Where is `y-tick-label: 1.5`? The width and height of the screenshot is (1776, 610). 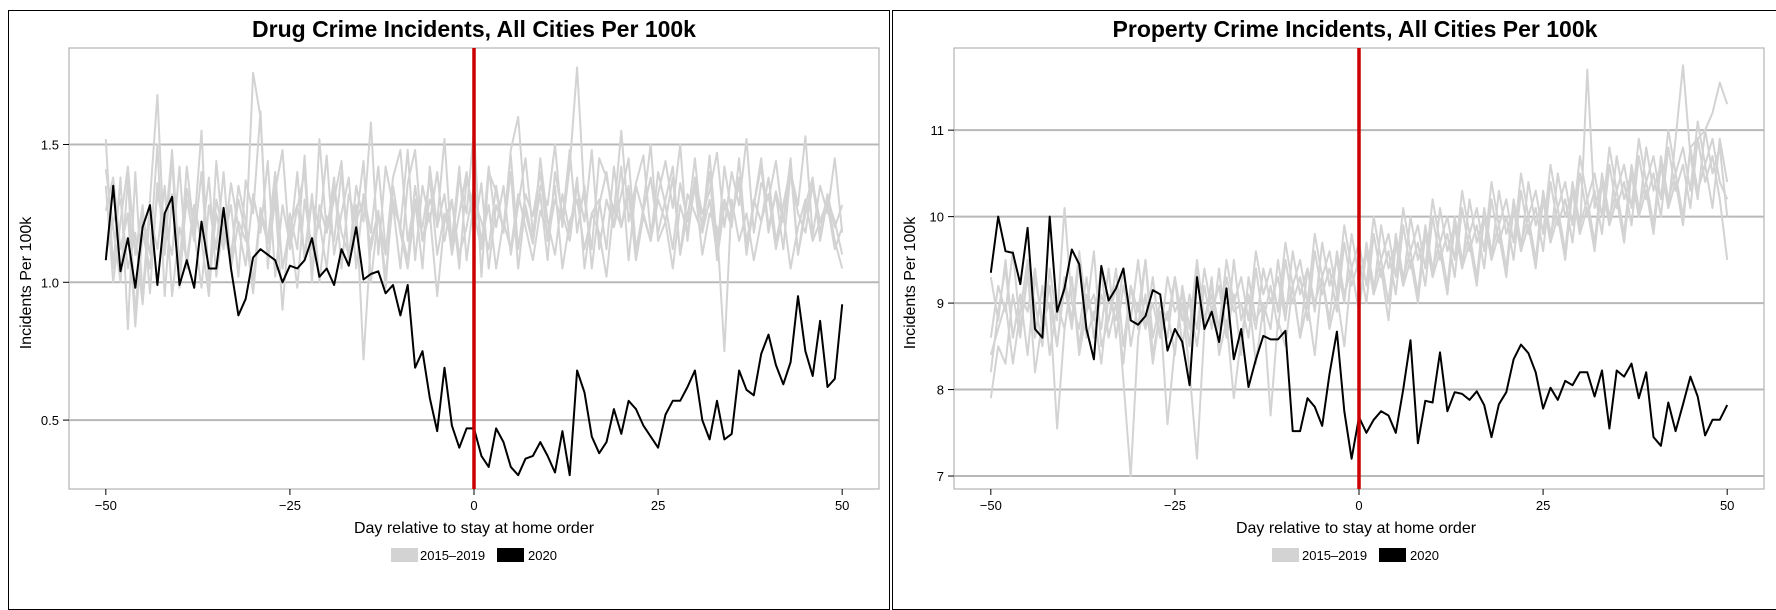
y-tick-label: 1.5 is located at coordinates (50, 144).